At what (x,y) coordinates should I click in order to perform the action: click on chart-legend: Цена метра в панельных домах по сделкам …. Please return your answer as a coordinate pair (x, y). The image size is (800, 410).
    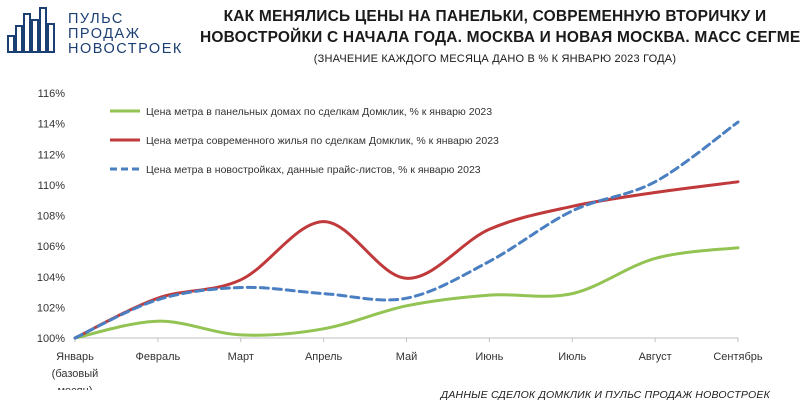
    Looking at the image, I should click on (304, 141).